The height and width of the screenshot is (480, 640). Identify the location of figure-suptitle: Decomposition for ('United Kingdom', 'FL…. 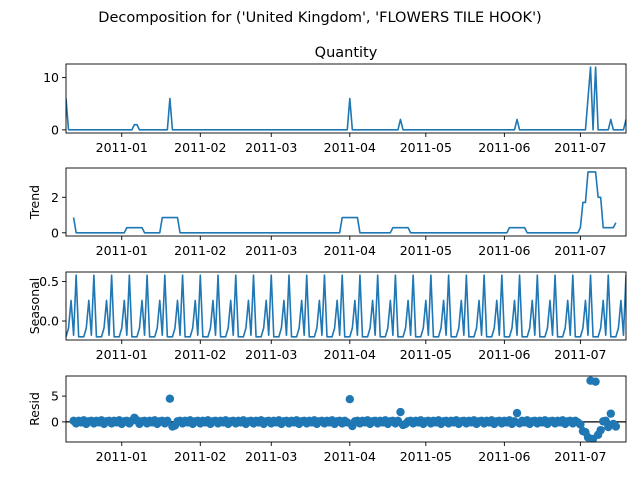
(319, 18).